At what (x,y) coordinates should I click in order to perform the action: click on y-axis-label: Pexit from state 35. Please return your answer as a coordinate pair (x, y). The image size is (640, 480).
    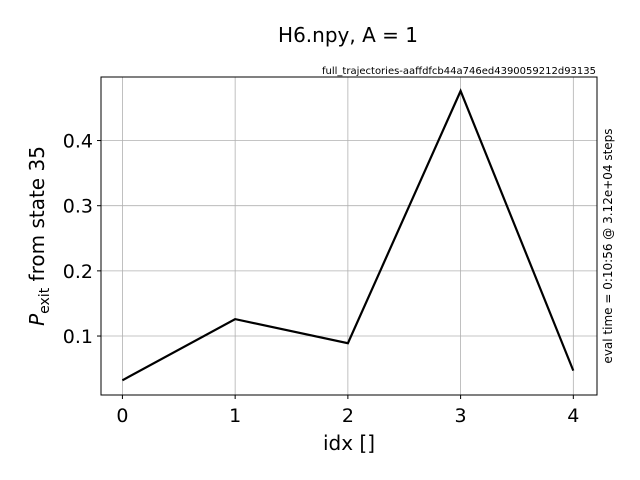
    Looking at the image, I should click on (39, 236).